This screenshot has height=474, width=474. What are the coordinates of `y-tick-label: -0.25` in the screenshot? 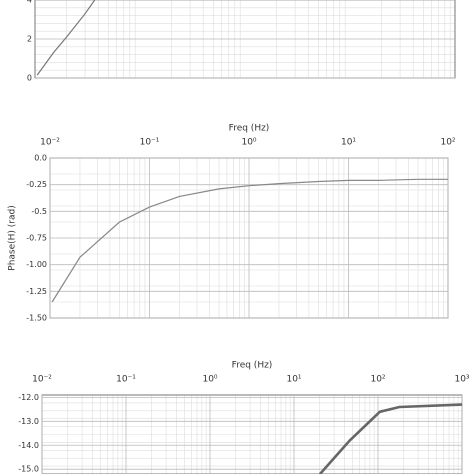 It's located at (36, 184).